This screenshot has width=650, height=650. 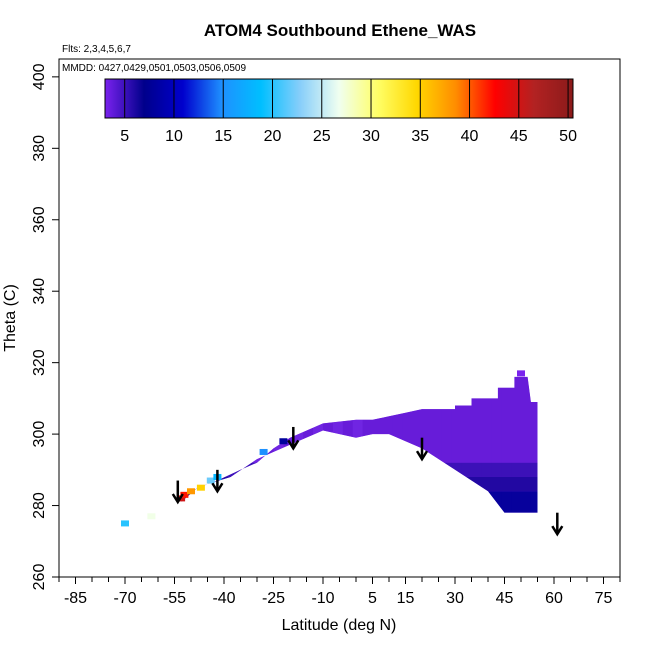 I want to click on x-tick-label: 15, so click(x=406, y=598).